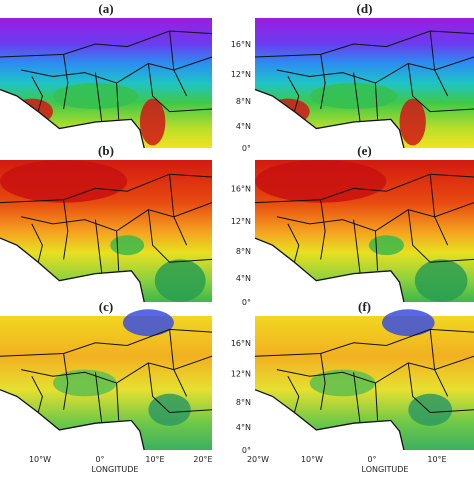 The width and height of the screenshot is (474, 479). Describe the element at coordinates (364, 306) in the screenshot. I see `panel-label: (f)` at that location.